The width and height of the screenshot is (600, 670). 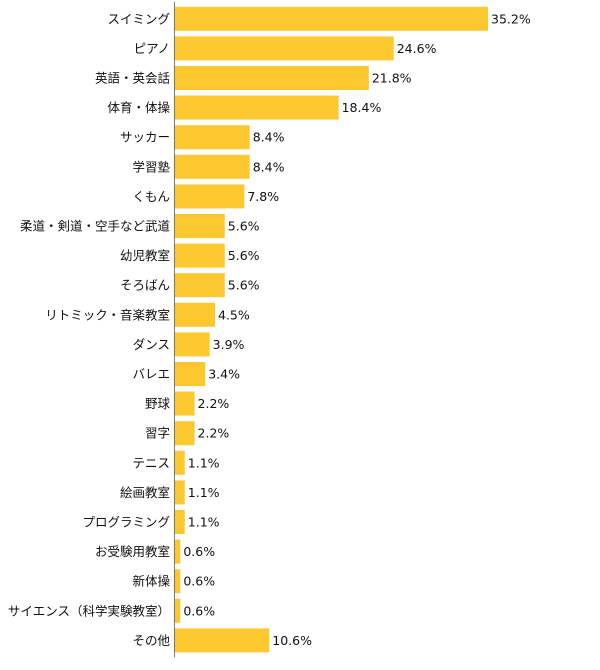 What do you see at coordinates (126, 522) in the screenshot?
I see `category-label: プログラミング` at bounding box center [126, 522].